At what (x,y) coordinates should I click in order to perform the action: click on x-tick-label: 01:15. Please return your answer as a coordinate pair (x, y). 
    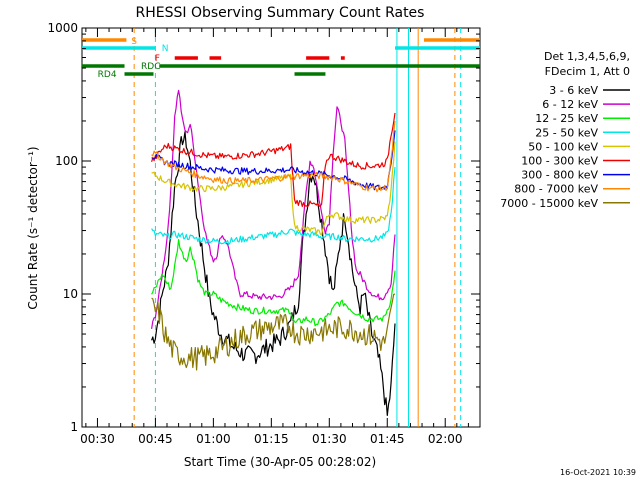
    Looking at the image, I should click on (271, 439).